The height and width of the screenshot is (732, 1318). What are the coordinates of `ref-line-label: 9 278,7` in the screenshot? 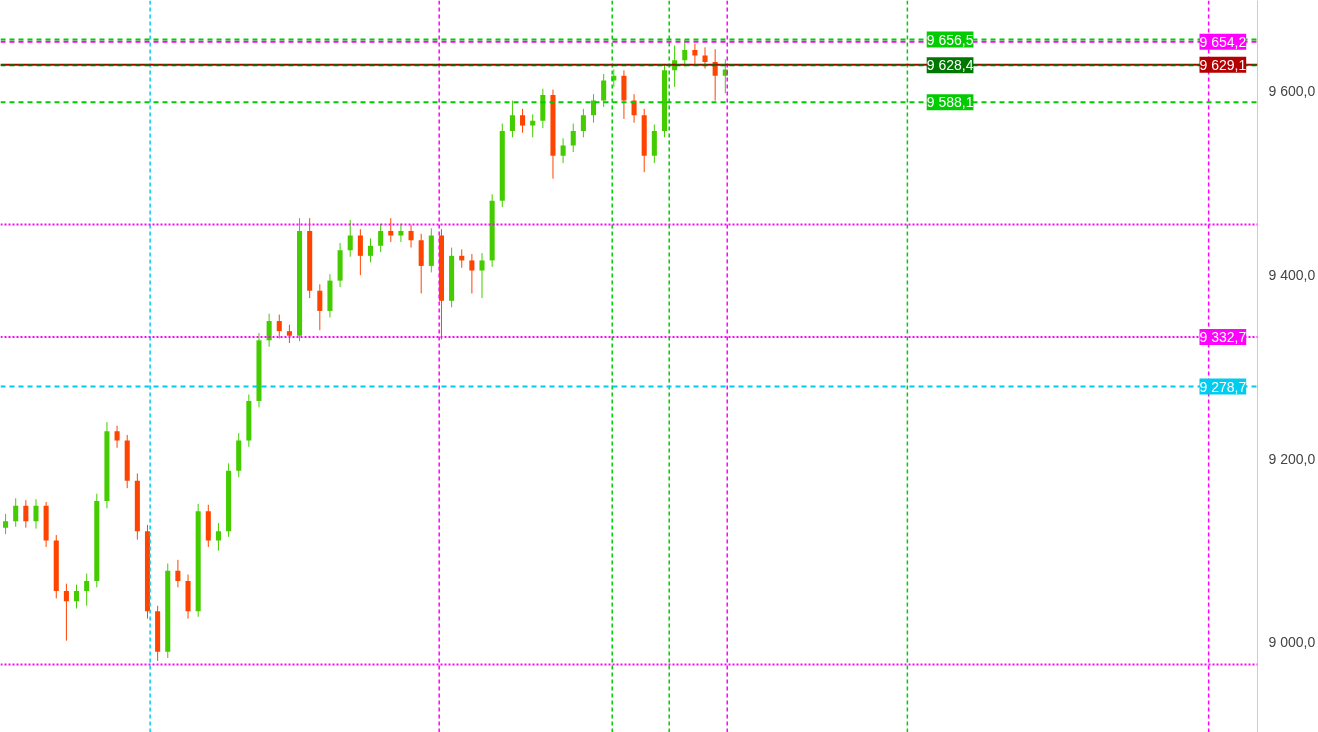 It's located at (1223, 386).